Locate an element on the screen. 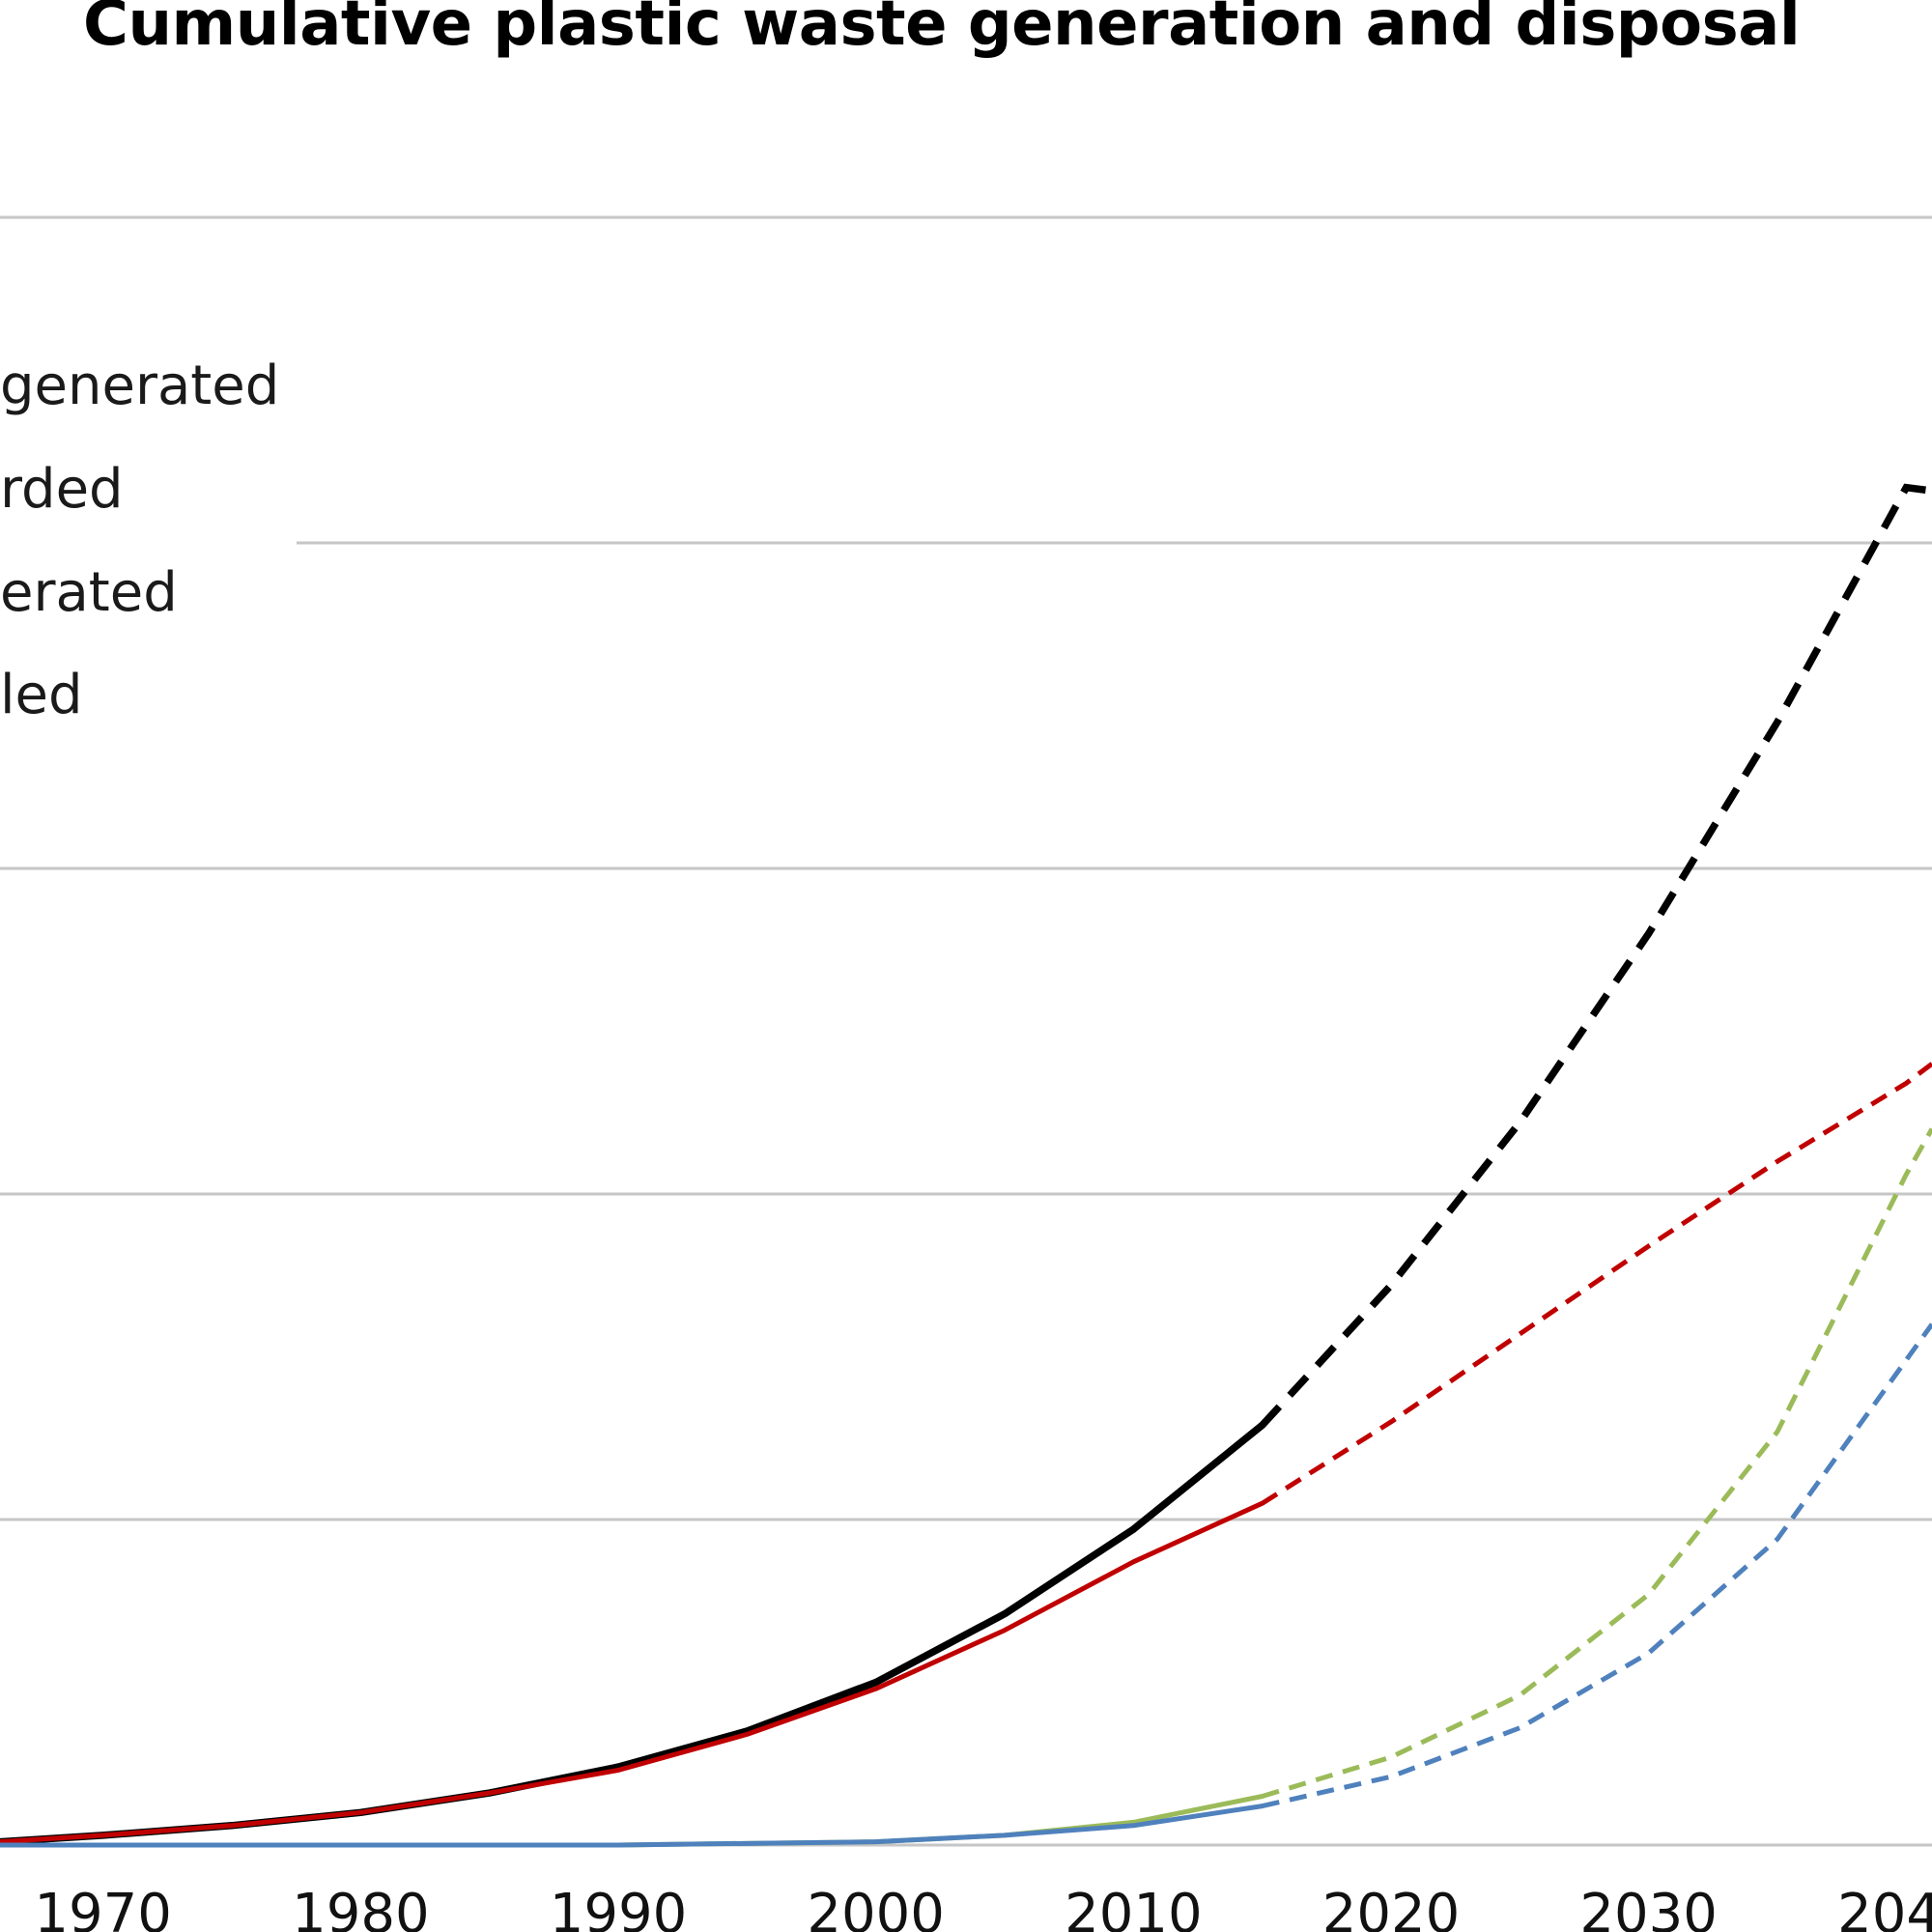  series-line-erated-projection is located at coordinates (1596, 1463).